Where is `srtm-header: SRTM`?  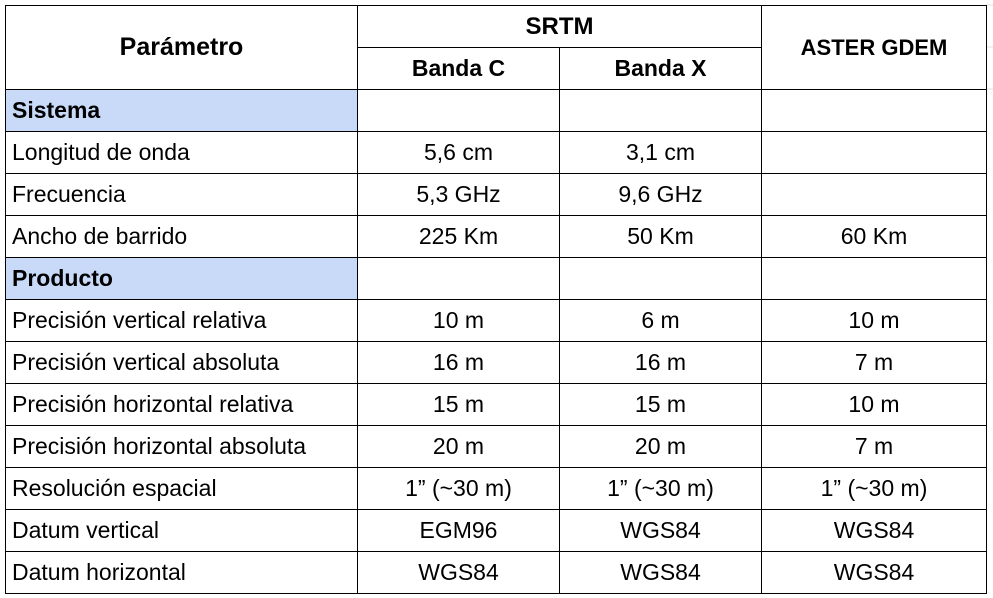
srtm-header: SRTM is located at coordinates (559, 26).